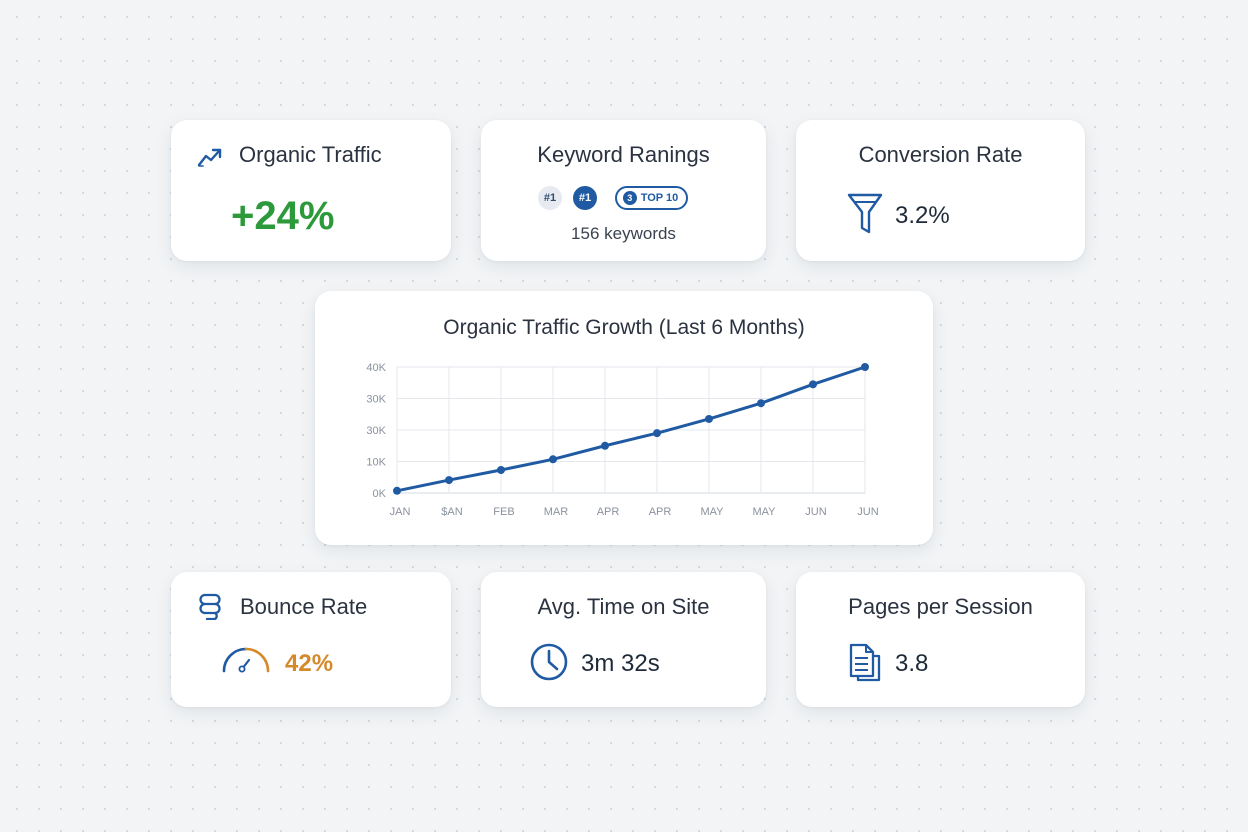  I want to click on pages-icon, so click(865, 662).